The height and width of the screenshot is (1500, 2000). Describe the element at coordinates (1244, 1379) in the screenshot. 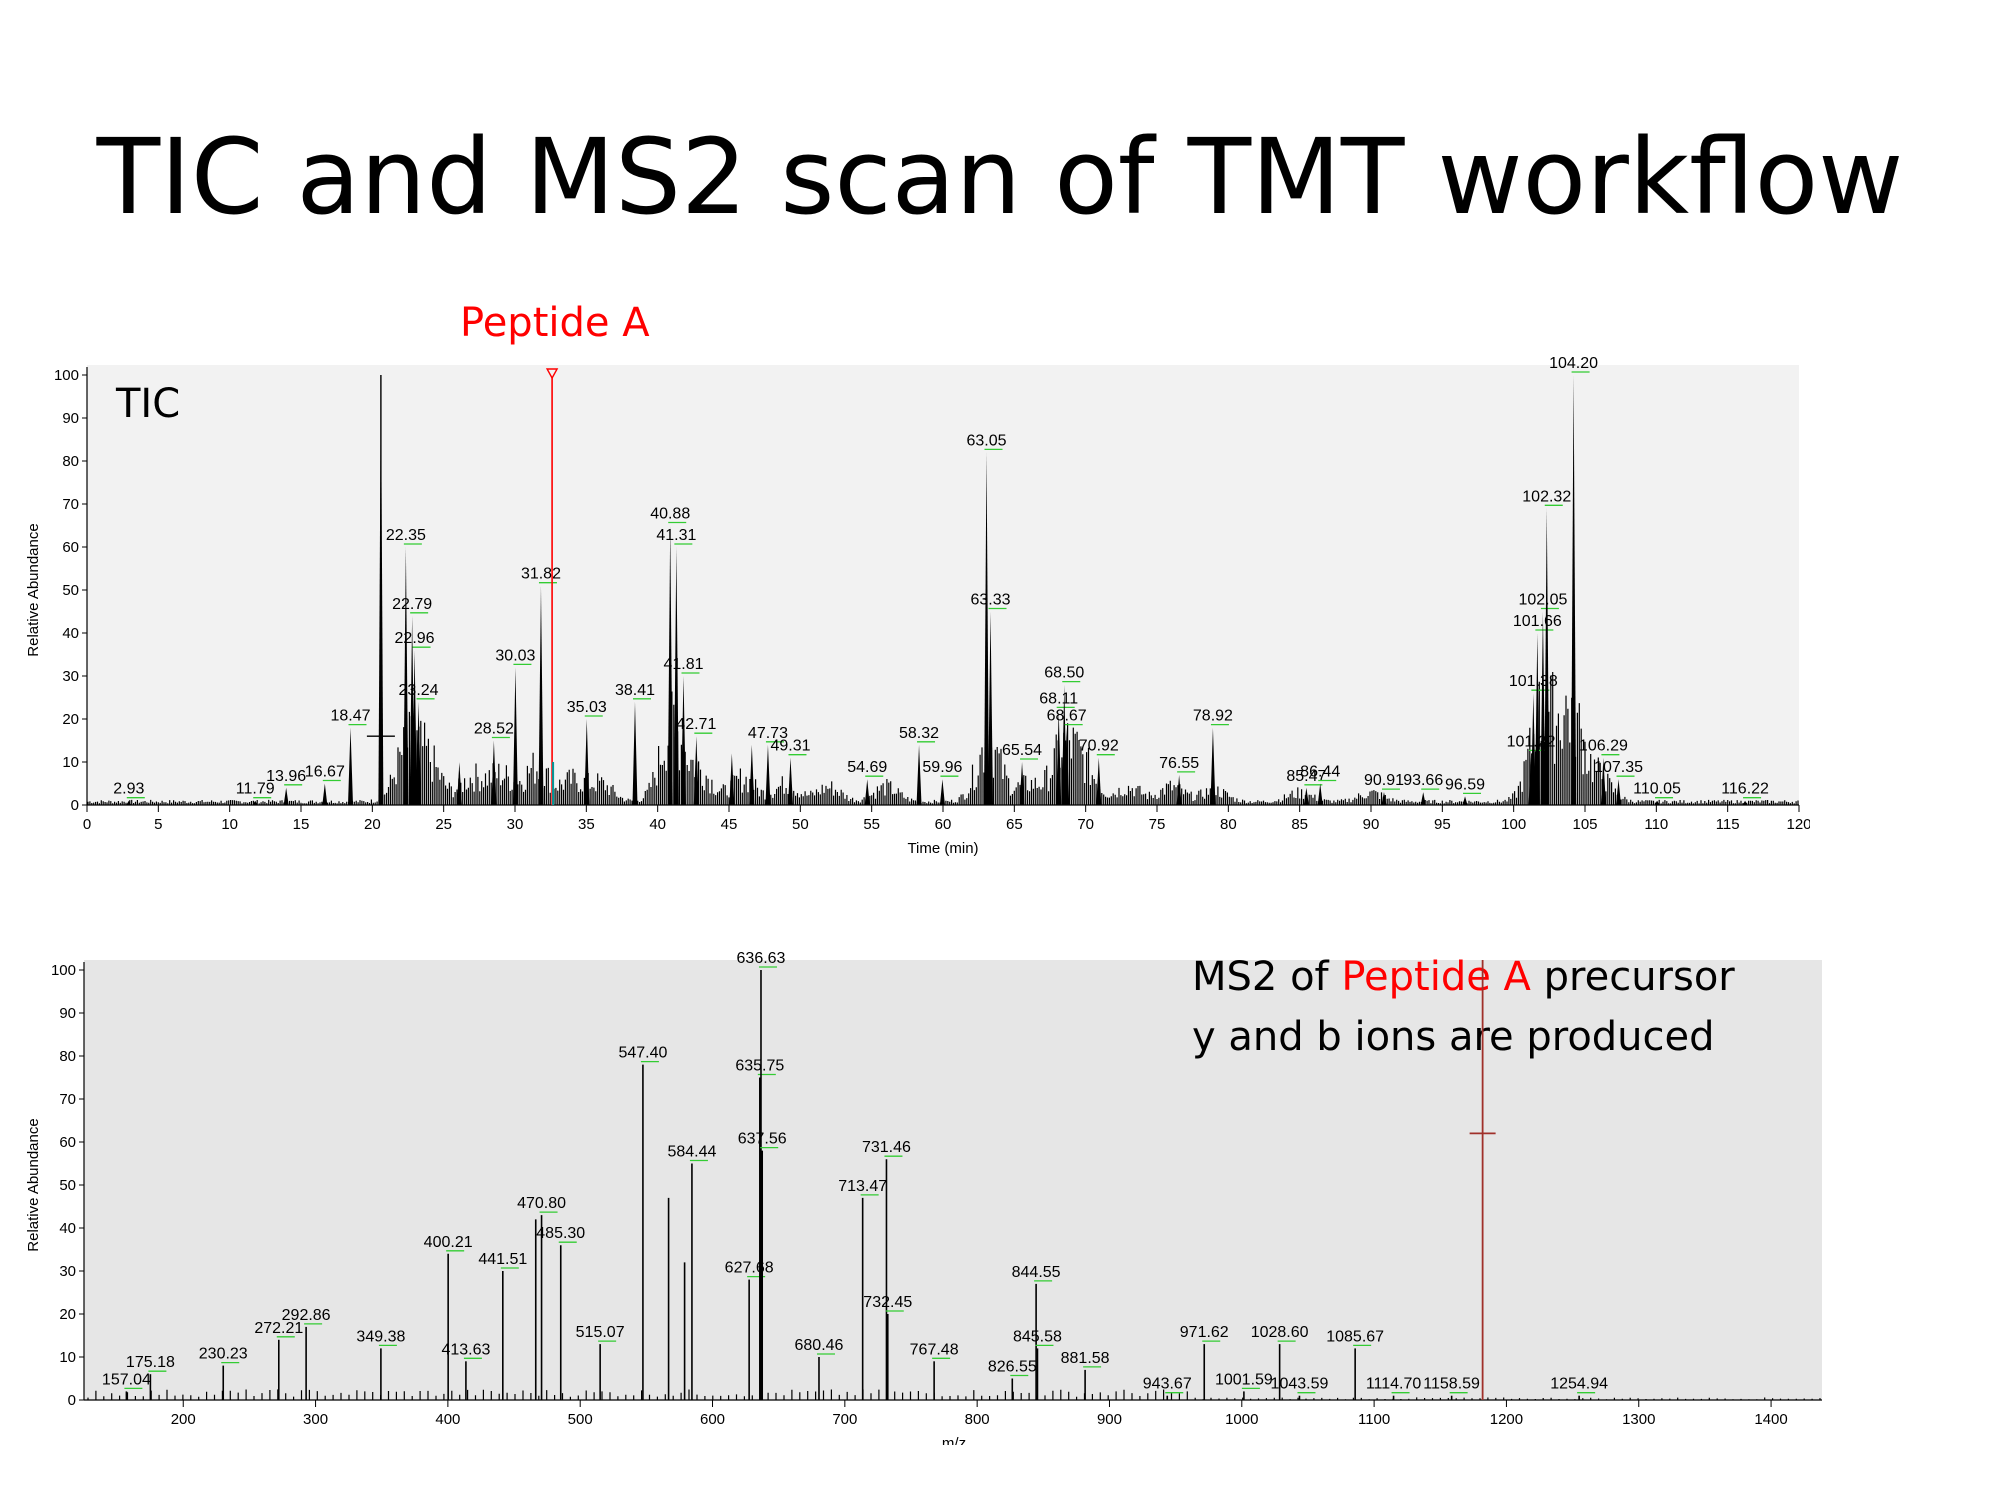

I see `peak-label: 1001.59` at that location.